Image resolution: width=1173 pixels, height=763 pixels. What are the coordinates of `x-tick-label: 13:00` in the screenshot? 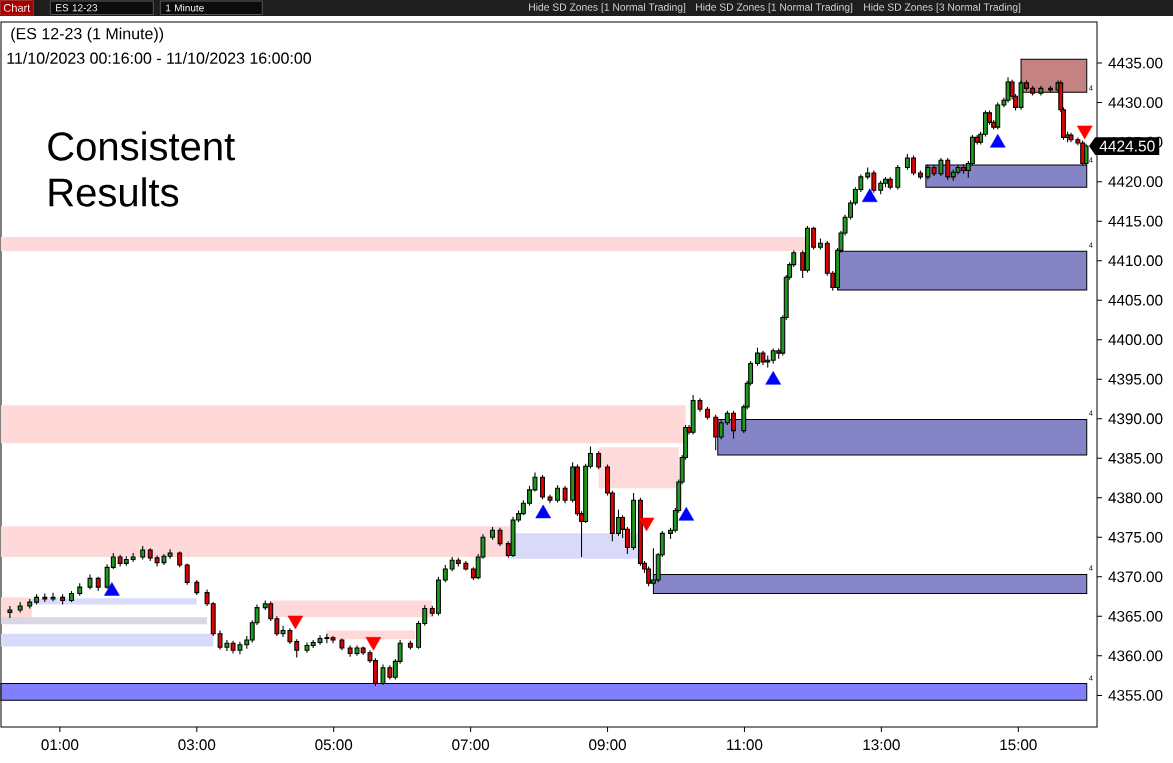 It's located at (881, 745).